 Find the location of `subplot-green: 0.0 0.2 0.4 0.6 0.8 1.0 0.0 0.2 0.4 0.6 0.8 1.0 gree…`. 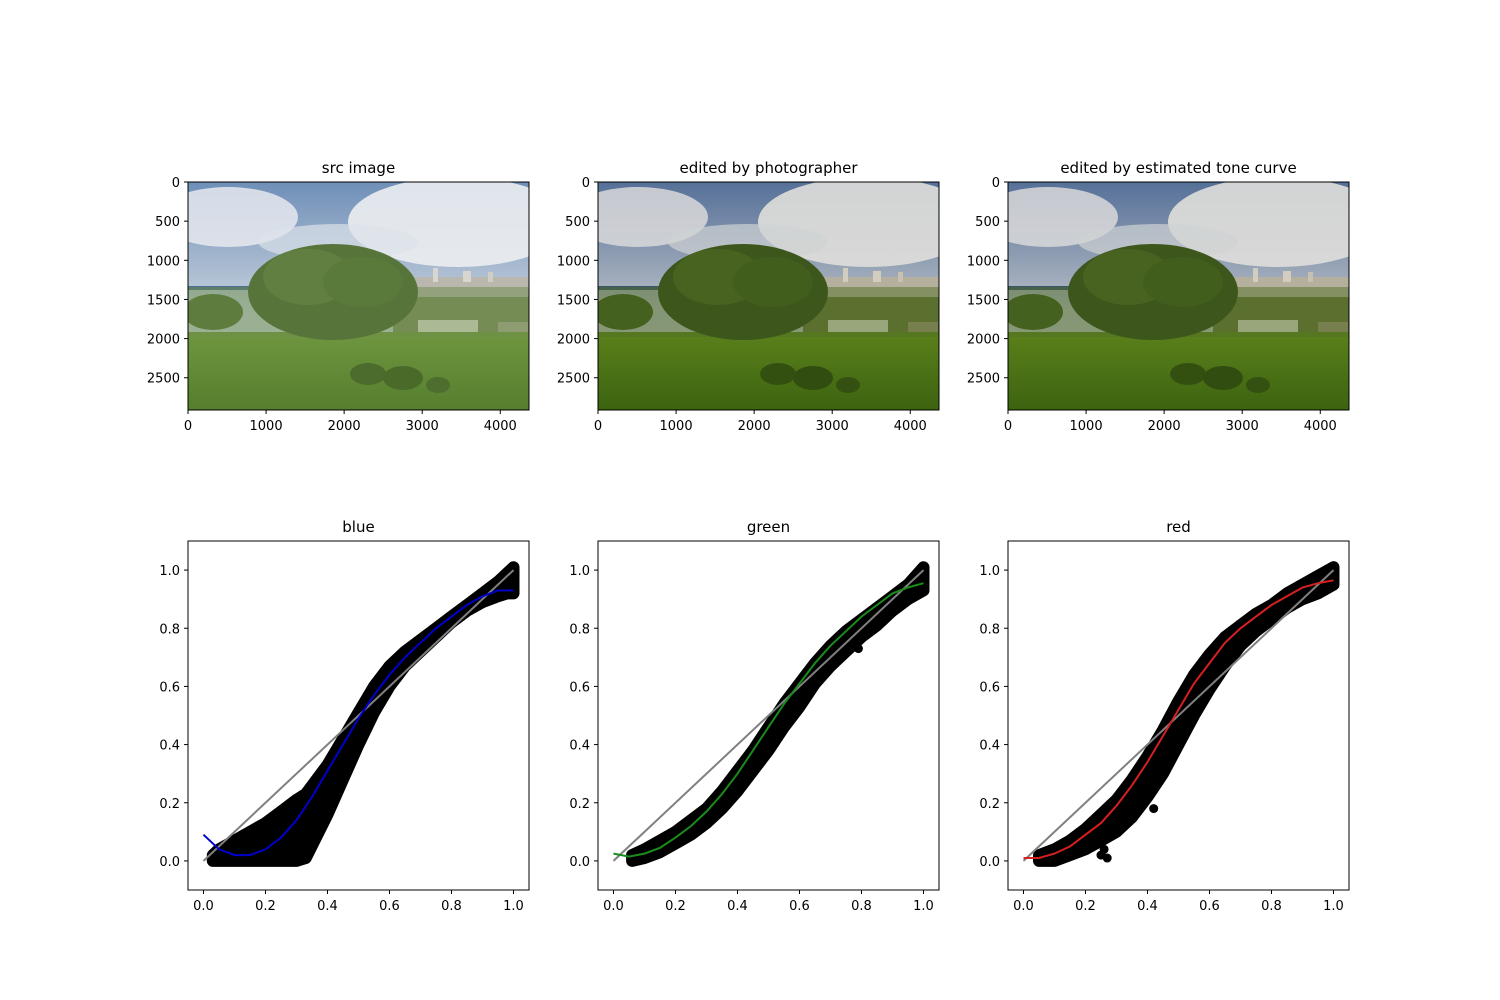

subplot-green: 0.0 0.2 0.4 0.6 0.8 1.0 0.0 0.2 0.4 0.6 0.8 1.0 gree… is located at coordinates (754, 716).